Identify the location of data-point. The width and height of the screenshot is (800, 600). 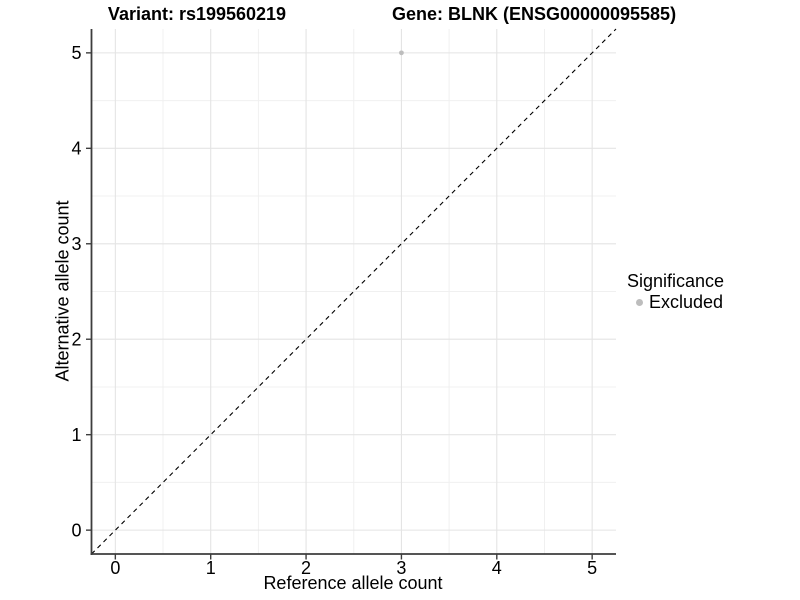
(401, 53).